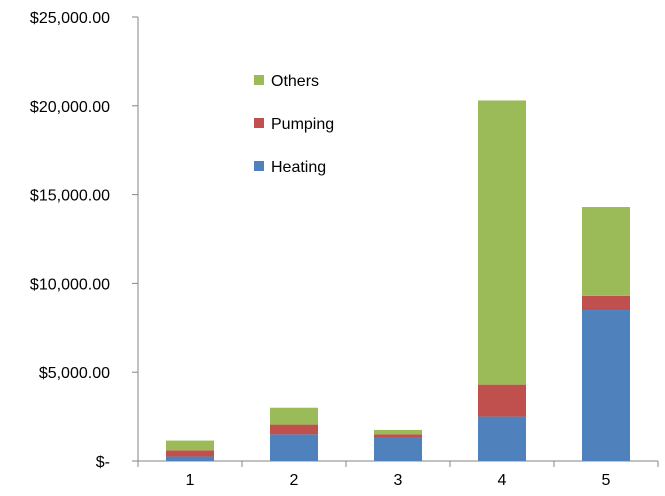  I want to click on x-tick-label: 1, so click(190, 480).